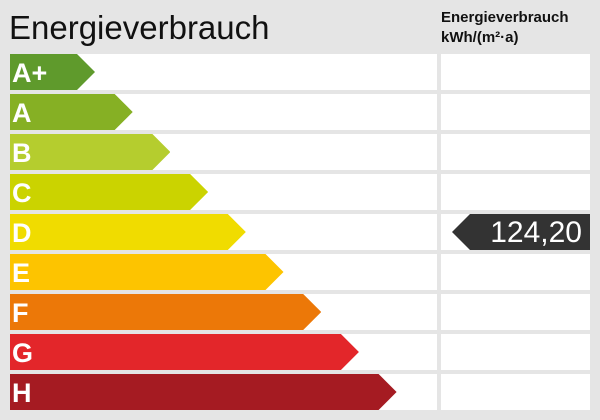 This screenshot has width=600, height=420. I want to click on value-text: 124,20, so click(536, 232).